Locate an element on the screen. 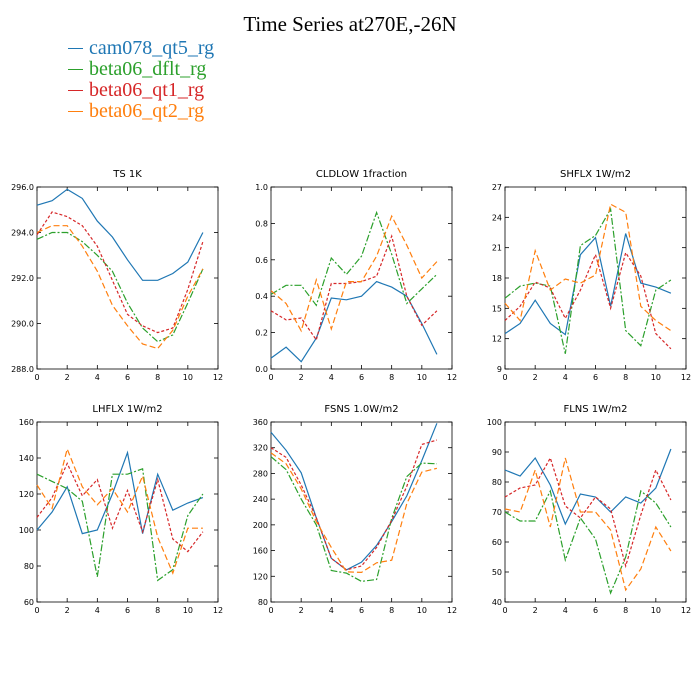  legend-item: cam078_qt5_rg is located at coordinates (141, 48).